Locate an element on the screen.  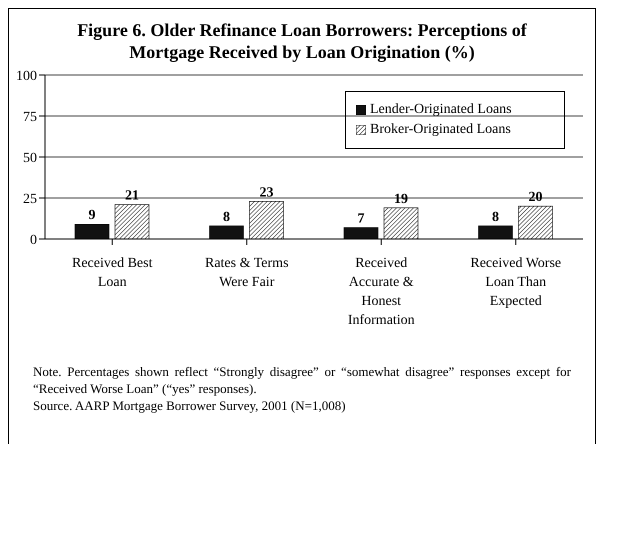
y-tick-label: 75 is located at coordinates (30, 117).